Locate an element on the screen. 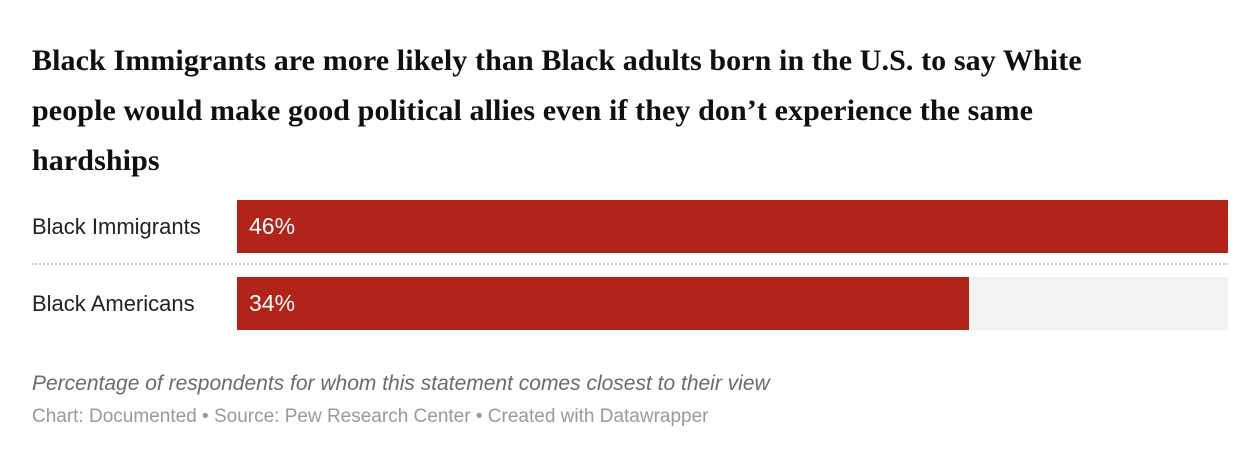 The height and width of the screenshot is (464, 1260). bar-row-black-americans: Black Americans 34% is located at coordinates (630, 303).